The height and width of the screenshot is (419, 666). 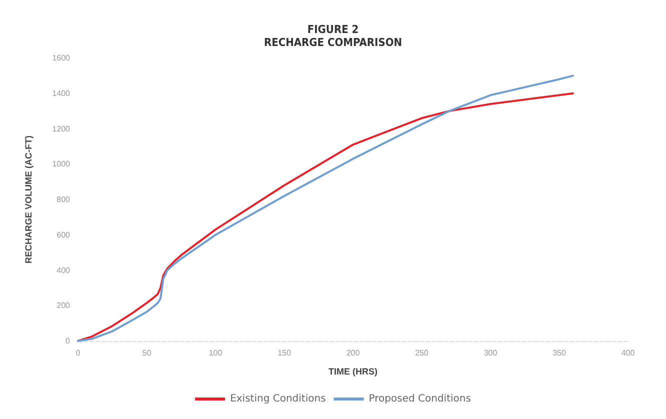 What do you see at coordinates (419, 399) in the screenshot?
I see `legend-label: Proposed Conditions` at bounding box center [419, 399].